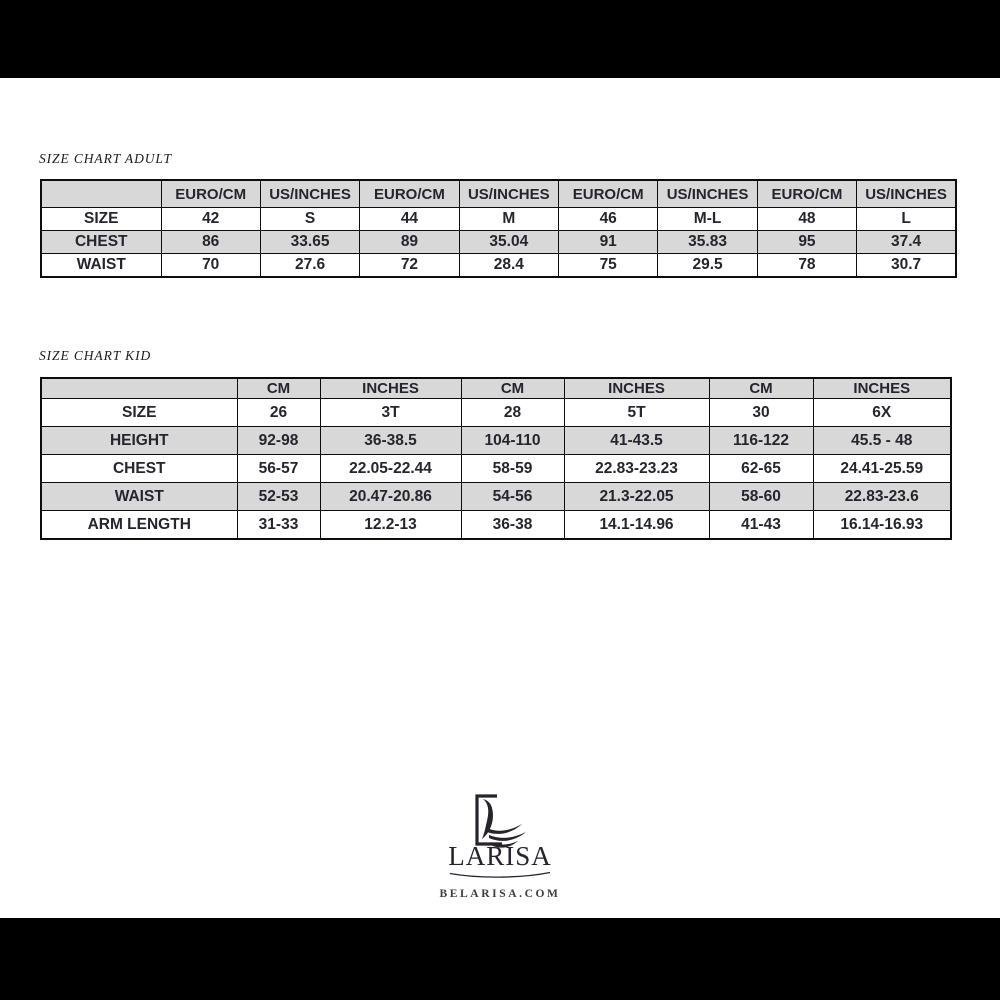 The image size is (1000, 1000). Describe the element at coordinates (906, 219) in the screenshot. I see `cell: L` at that location.